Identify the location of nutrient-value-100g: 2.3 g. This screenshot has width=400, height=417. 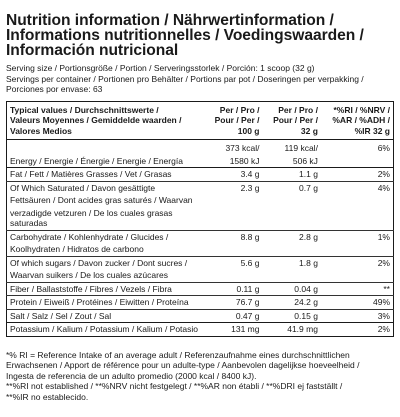
(233, 187).